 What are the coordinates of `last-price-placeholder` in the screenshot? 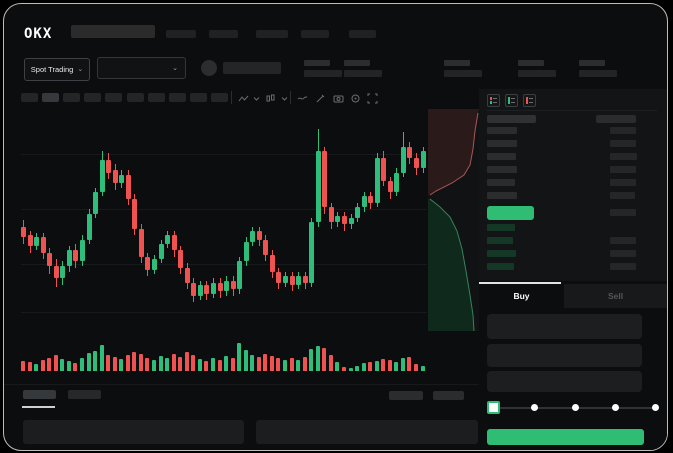 It's located at (252, 68).